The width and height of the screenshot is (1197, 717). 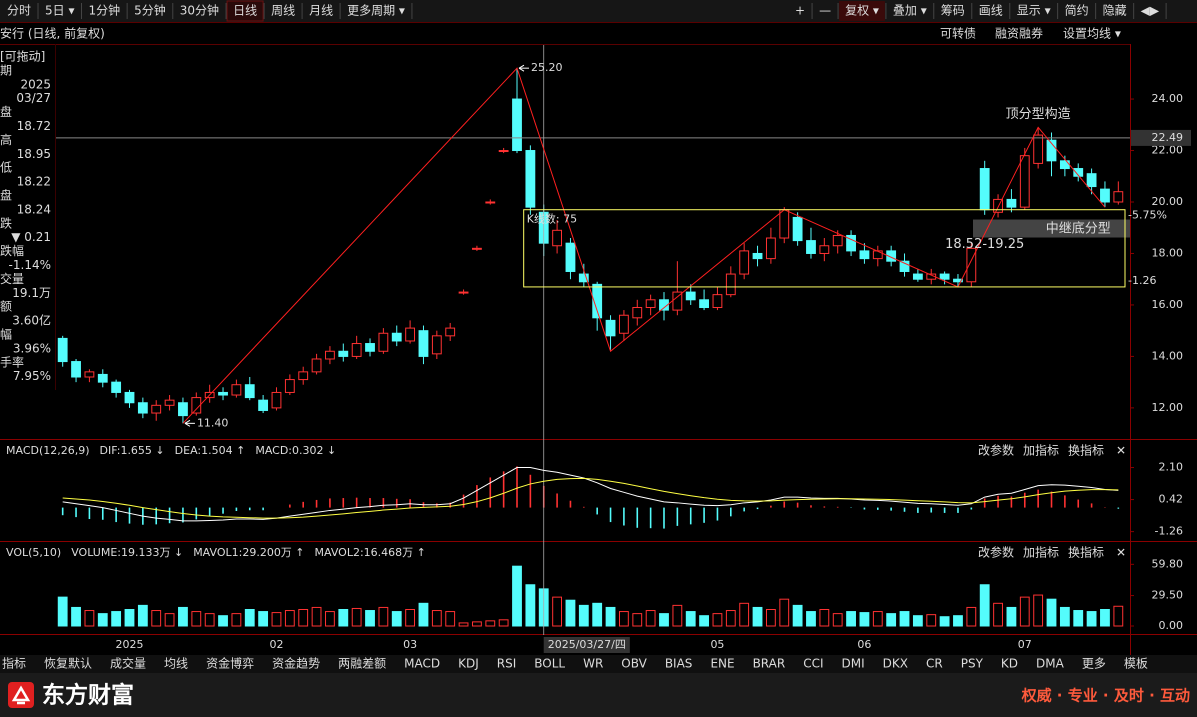 What do you see at coordinates (230, 663) in the screenshot?
I see `indicator-tab: 资金博弈` at bounding box center [230, 663].